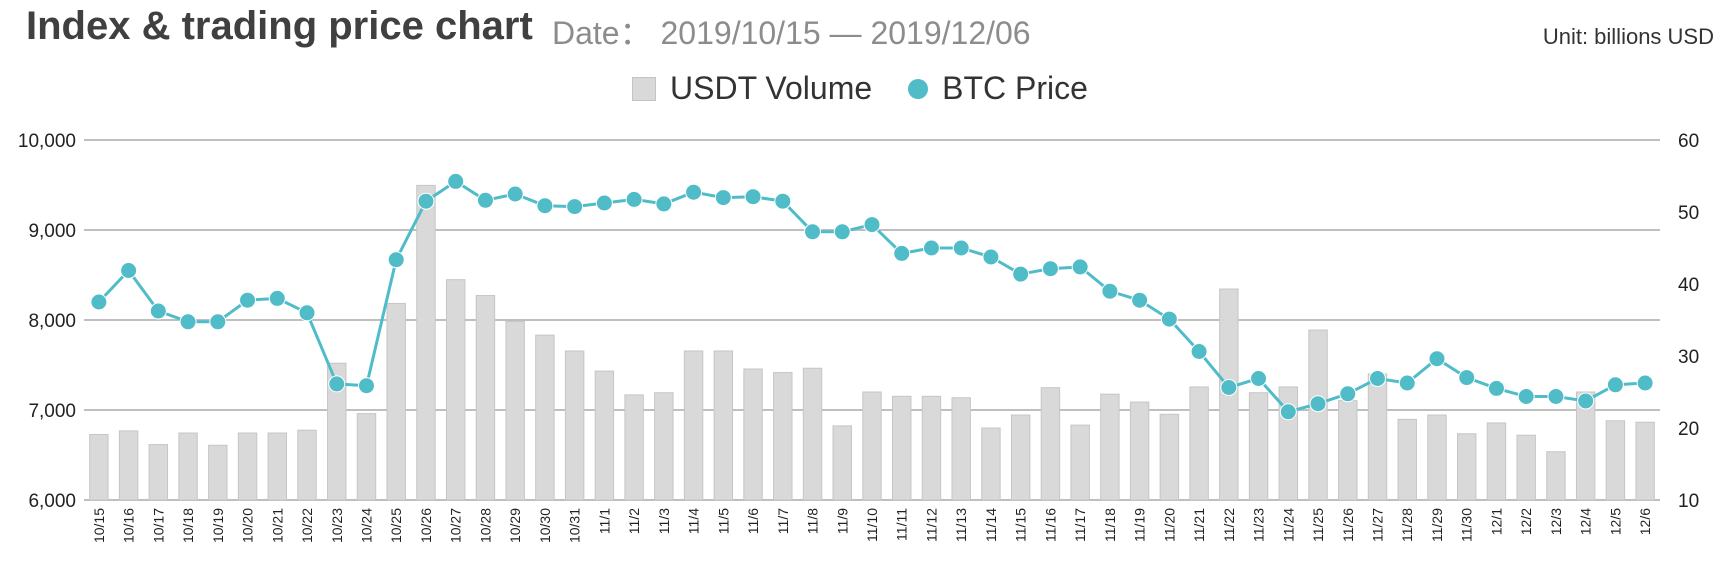 Image resolution: width=1731 pixels, height=566 pixels. What do you see at coordinates (991, 525) in the screenshot?
I see `x-tick-label: 11/14` at bounding box center [991, 525].